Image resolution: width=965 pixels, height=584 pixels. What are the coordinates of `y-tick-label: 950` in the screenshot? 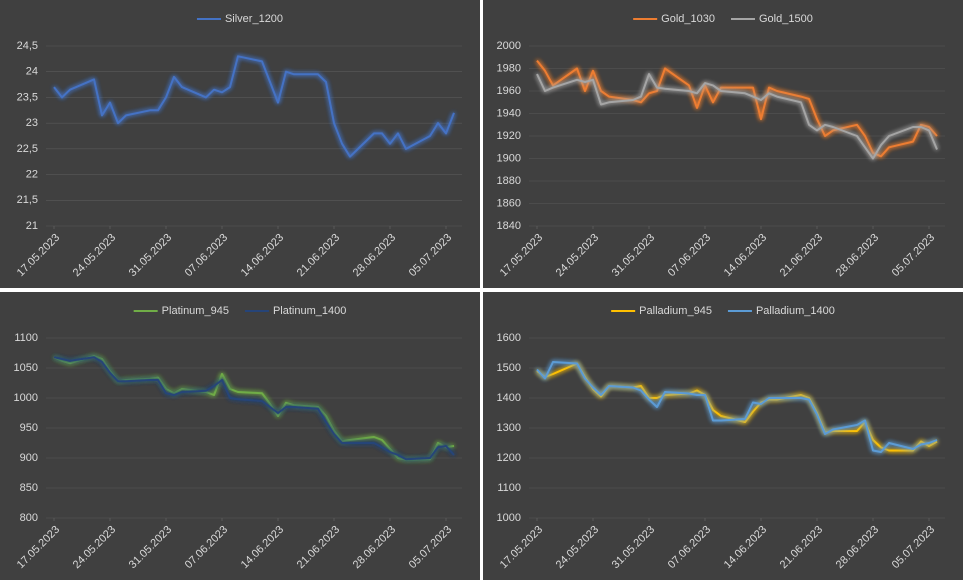 It's located at (29, 428).